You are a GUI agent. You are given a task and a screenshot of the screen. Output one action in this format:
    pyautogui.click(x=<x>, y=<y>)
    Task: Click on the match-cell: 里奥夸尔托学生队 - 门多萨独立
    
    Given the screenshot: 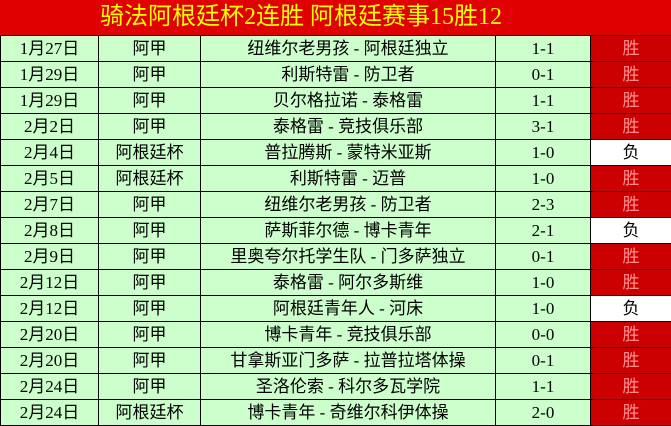 What is the action you would take?
    pyautogui.click(x=348, y=256)
    